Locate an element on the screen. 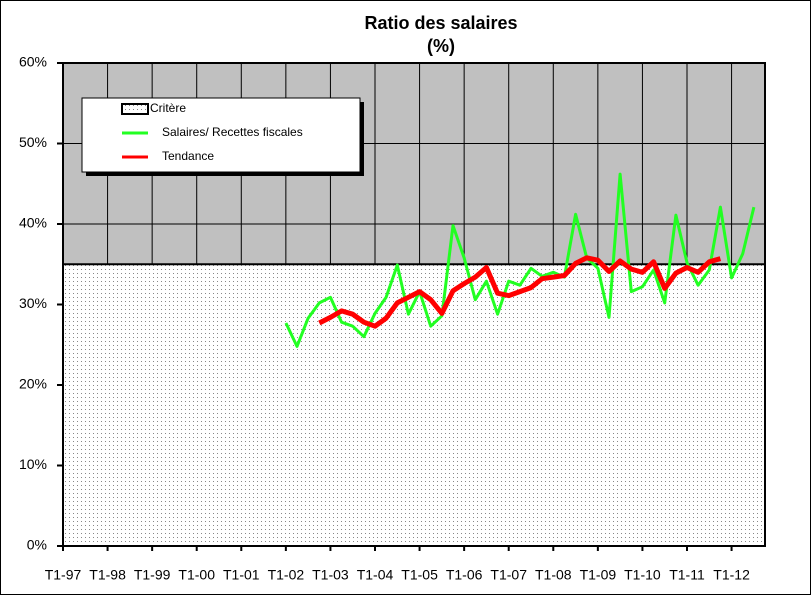  y-tick-label: 60% is located at coordinates (33, 62).